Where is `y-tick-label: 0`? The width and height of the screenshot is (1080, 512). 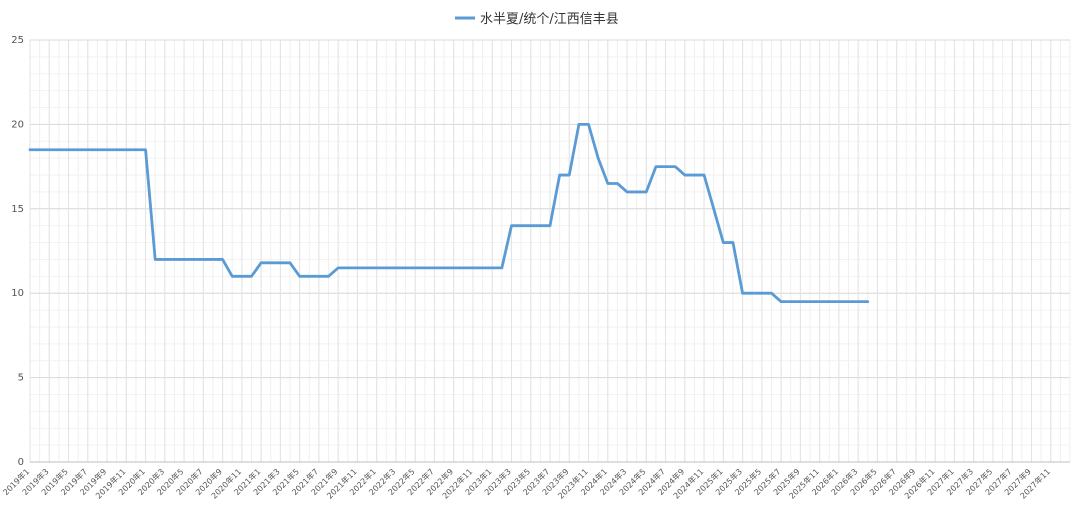
y-tick-label: 0 is located at coordinates (21, 462).